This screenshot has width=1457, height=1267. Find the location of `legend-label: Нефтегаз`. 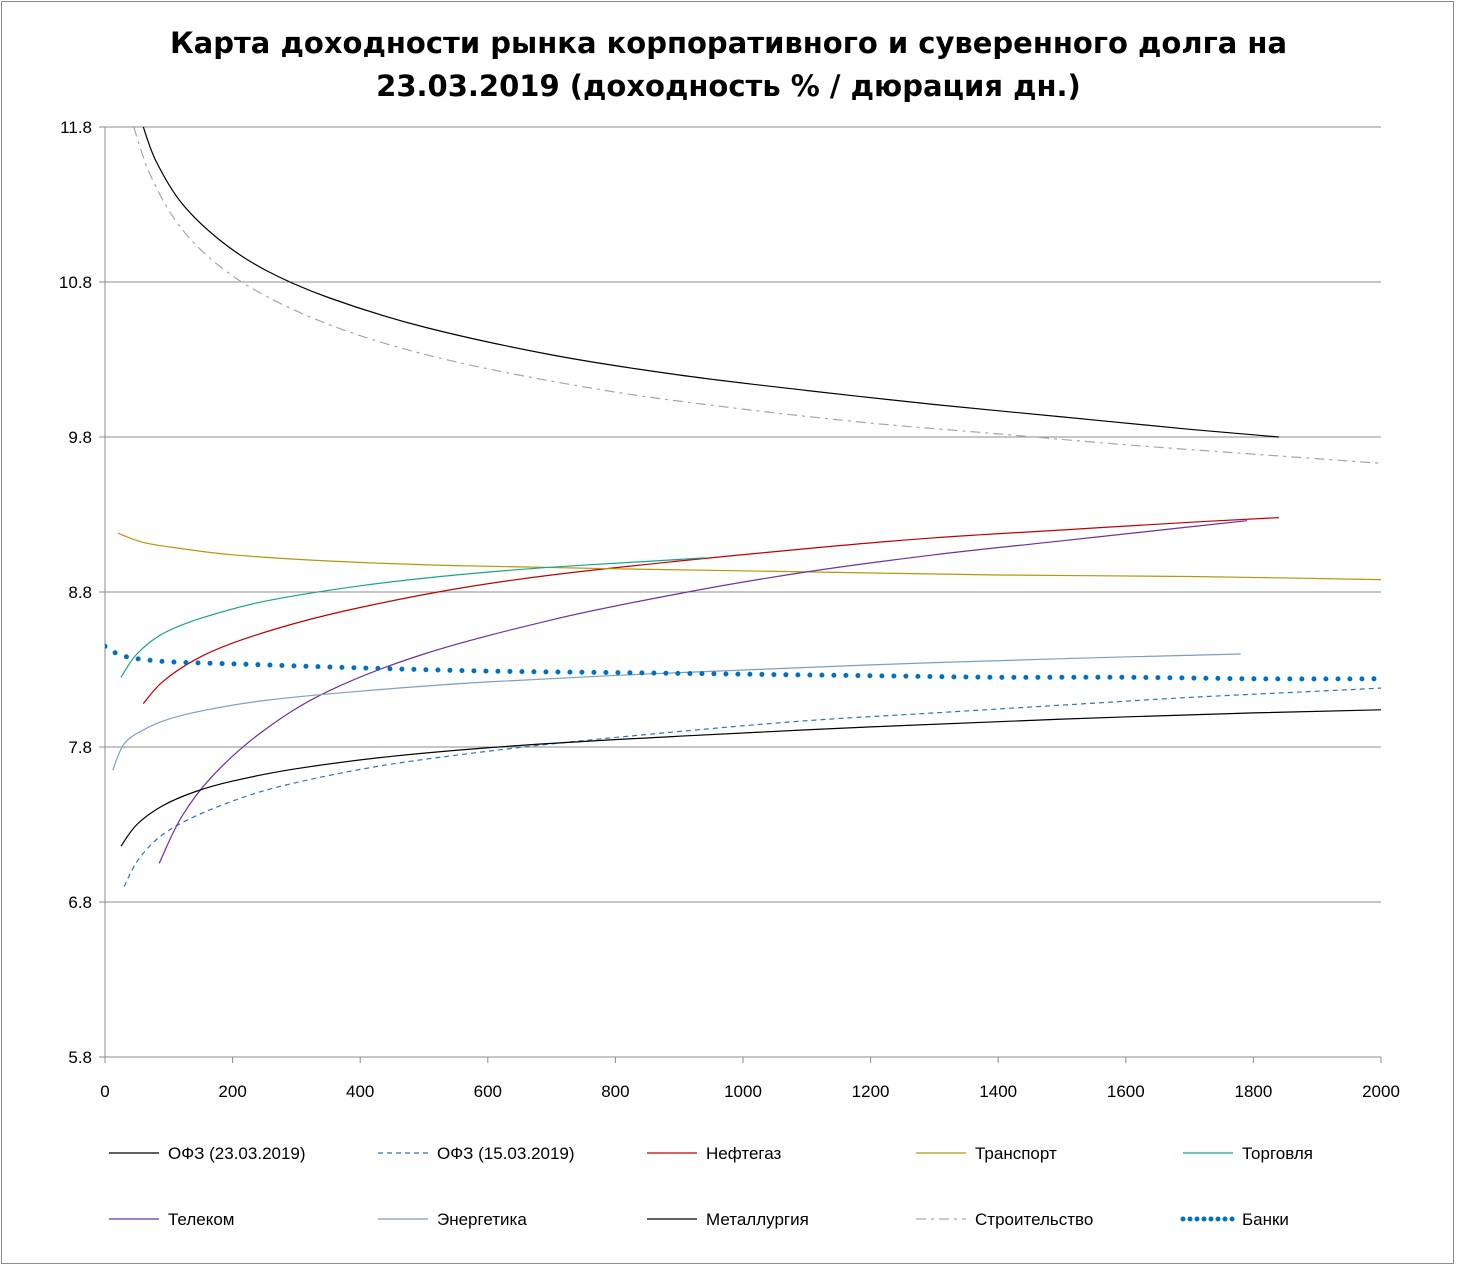

legend-label: Нефтегаз is located at coordinates (743, 1153).